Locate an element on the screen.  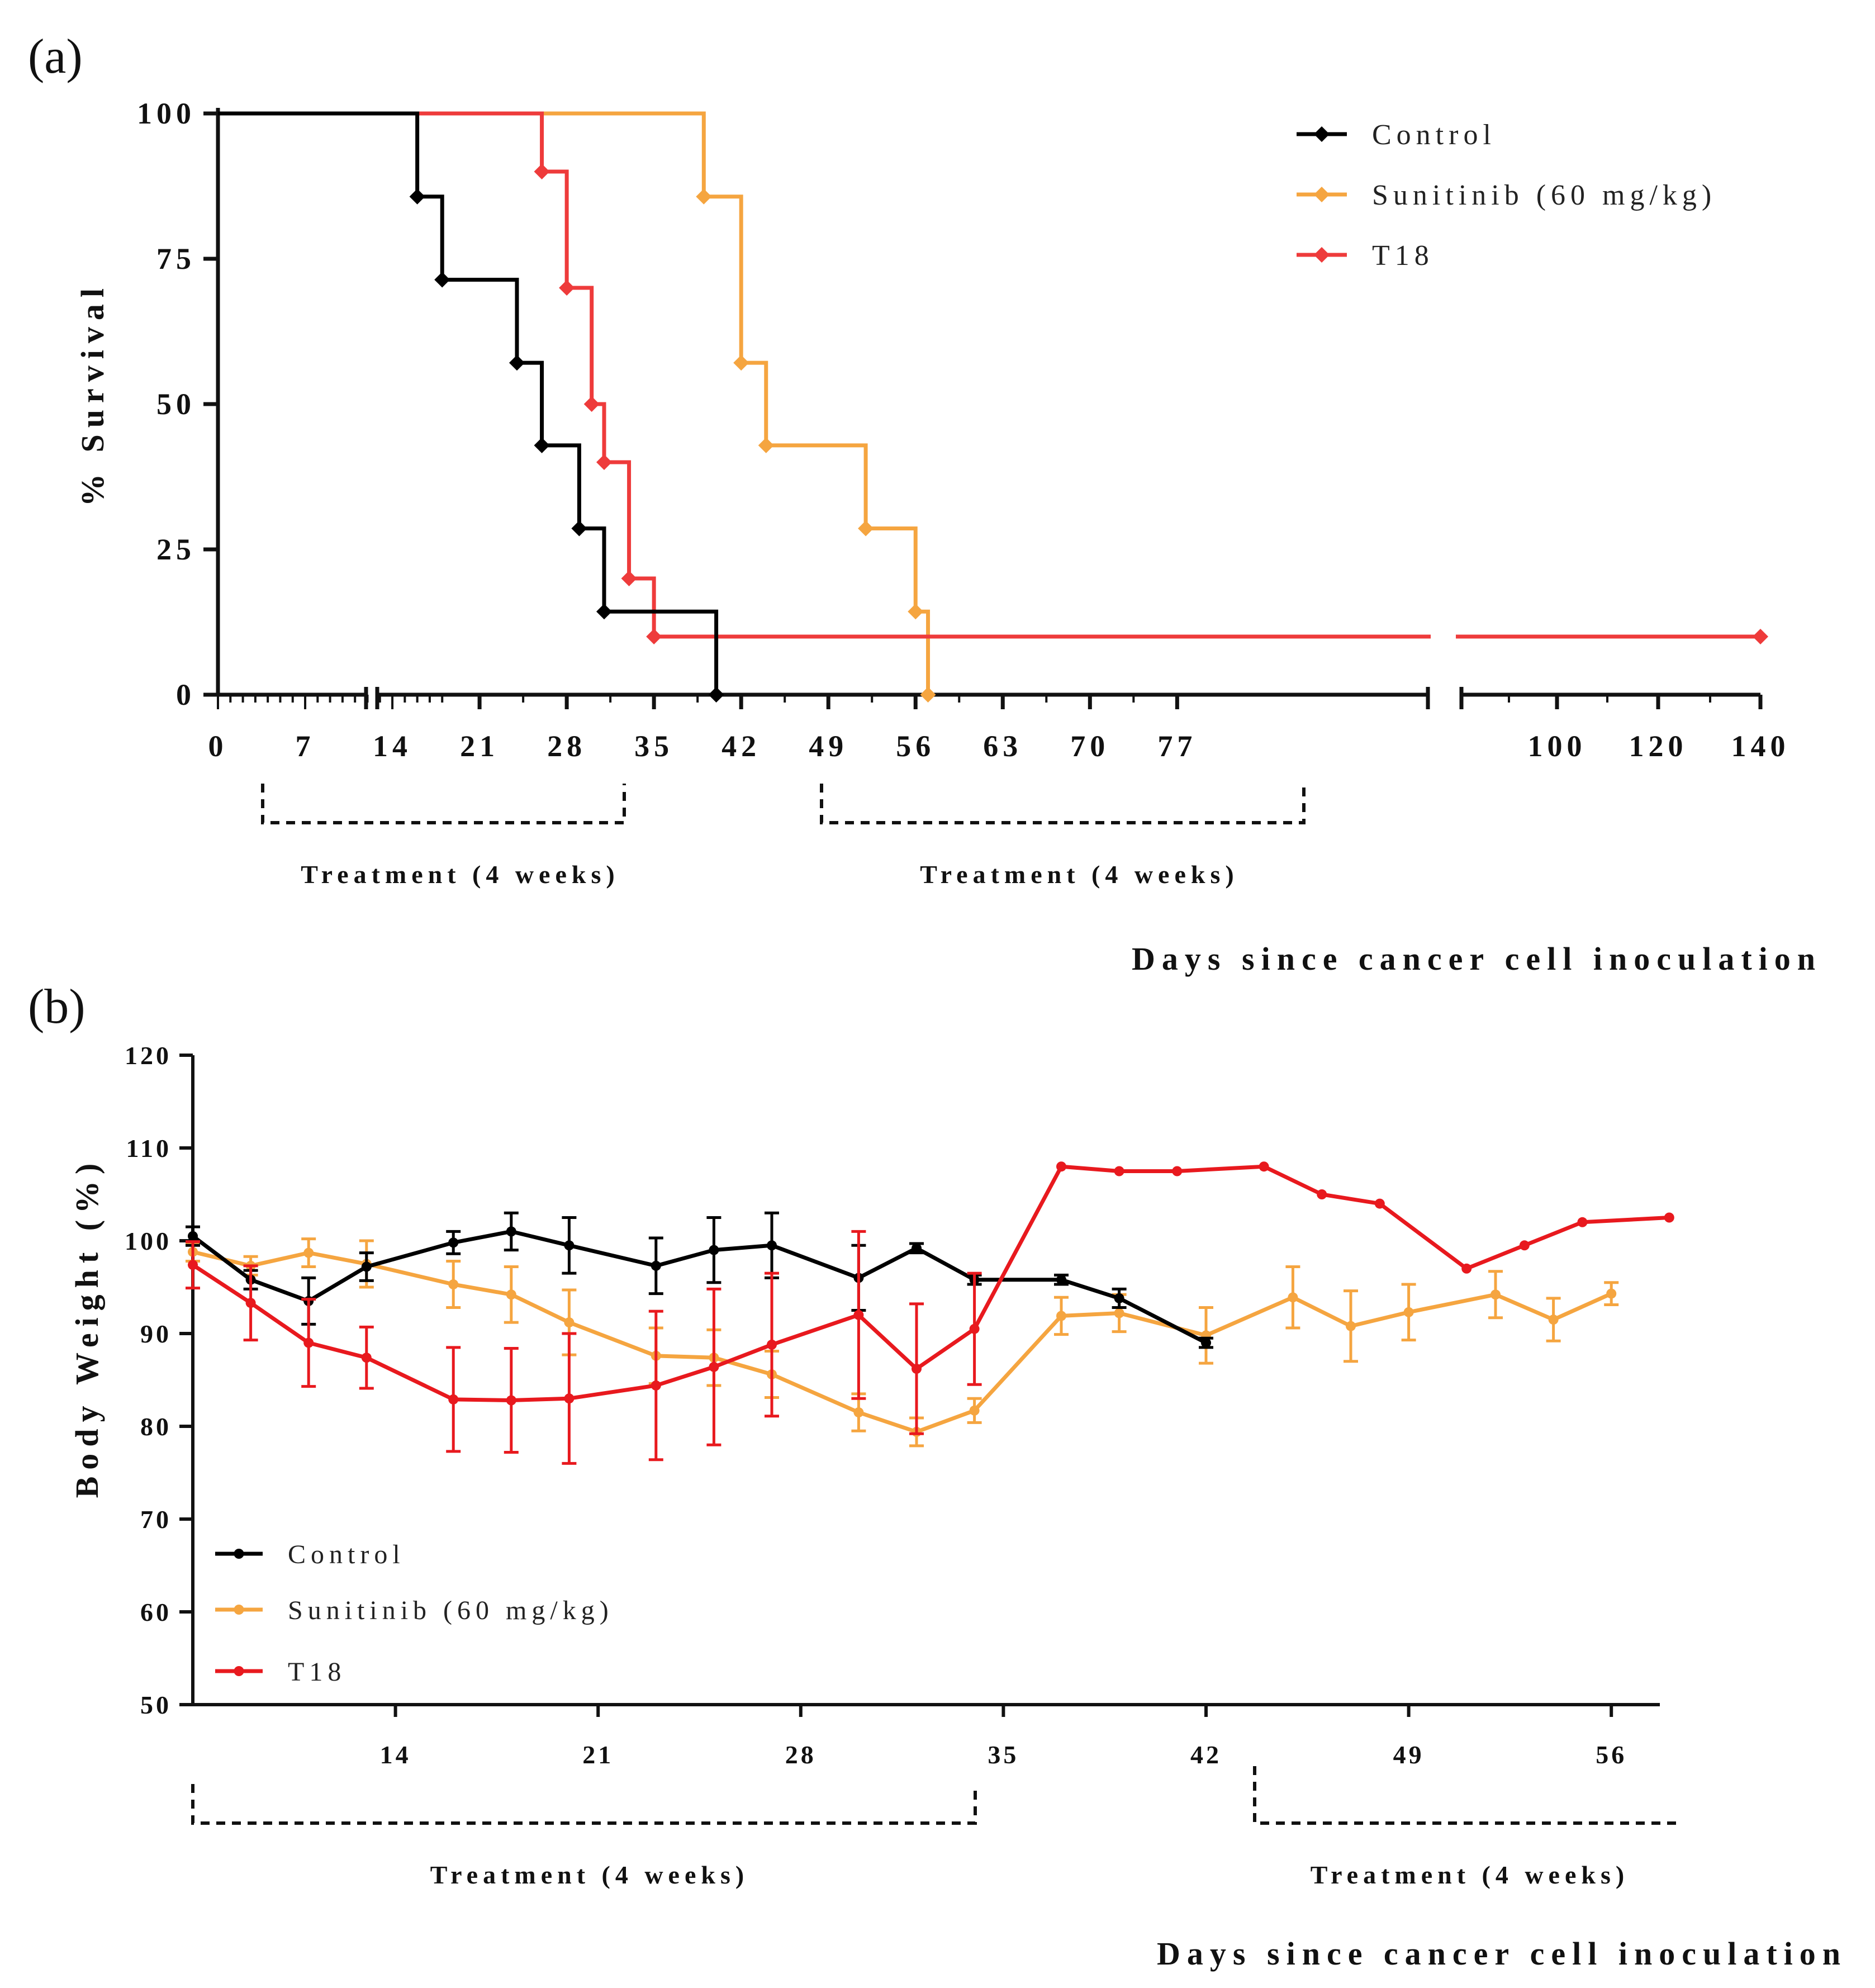
legend-marker-a-sunitinib-60-mg-kg is located at coordinates (1322, 194).